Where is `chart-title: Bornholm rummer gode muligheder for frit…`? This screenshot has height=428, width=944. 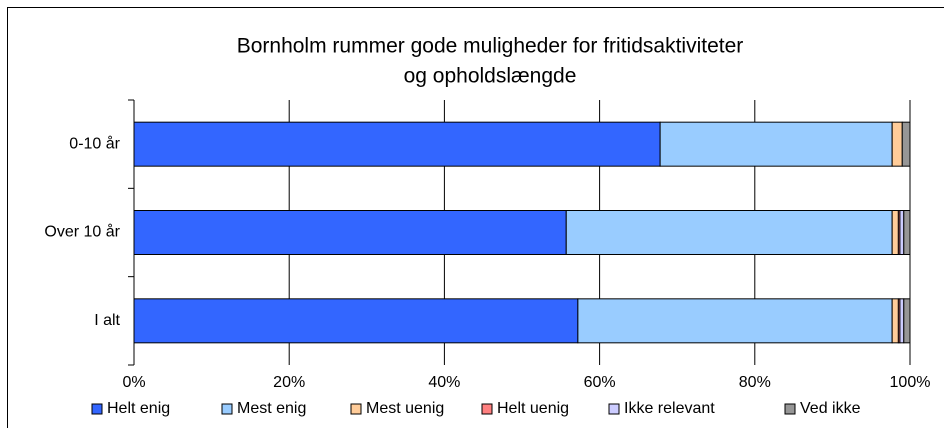
chart-title: Bornholm rummer gode muligheder for frit… is located at coordinates (490, 46).